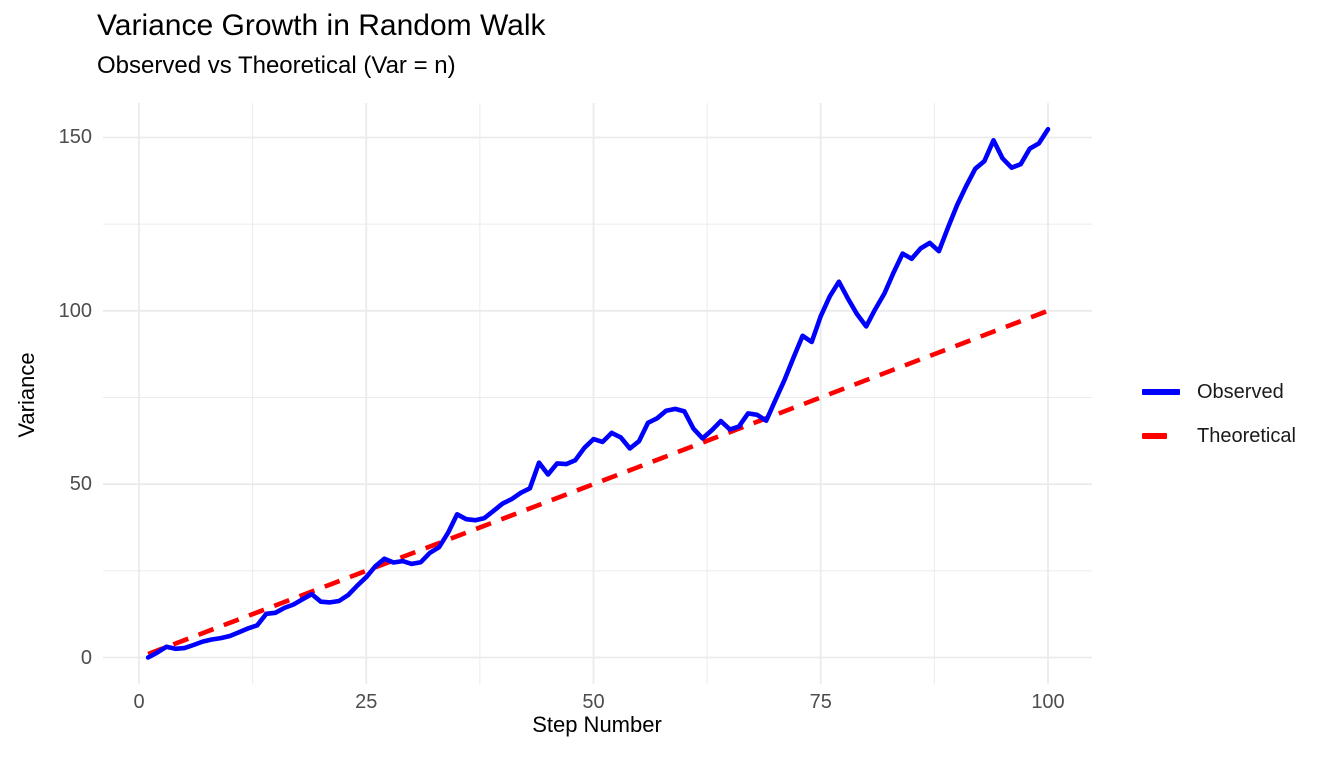 The height and width of the screenshot is (768, 1344). What do you see at coordinates (1246, 435) in the screenshot?
I see `legend-label: Theoretical` at bounding box center [1246, 435].